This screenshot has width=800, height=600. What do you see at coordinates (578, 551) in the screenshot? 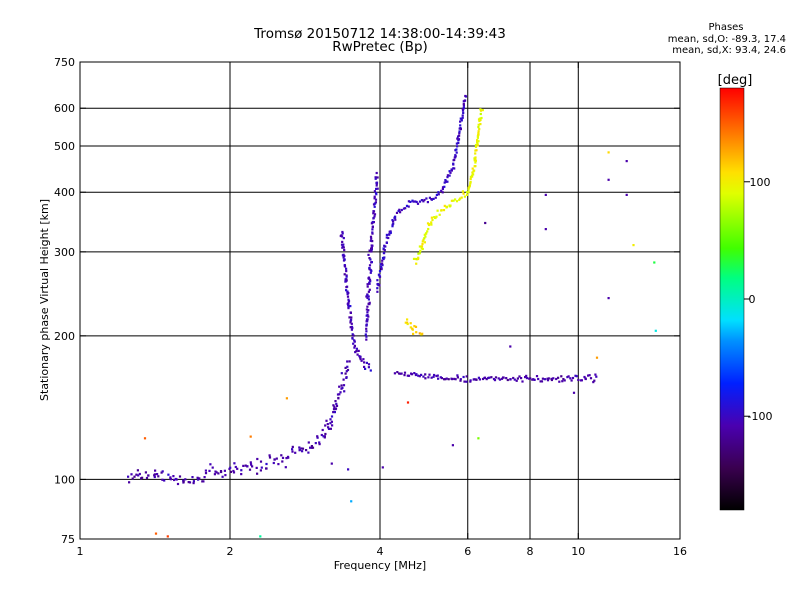
I see `x-tick-label: 10` at bounding box center [578, 551].